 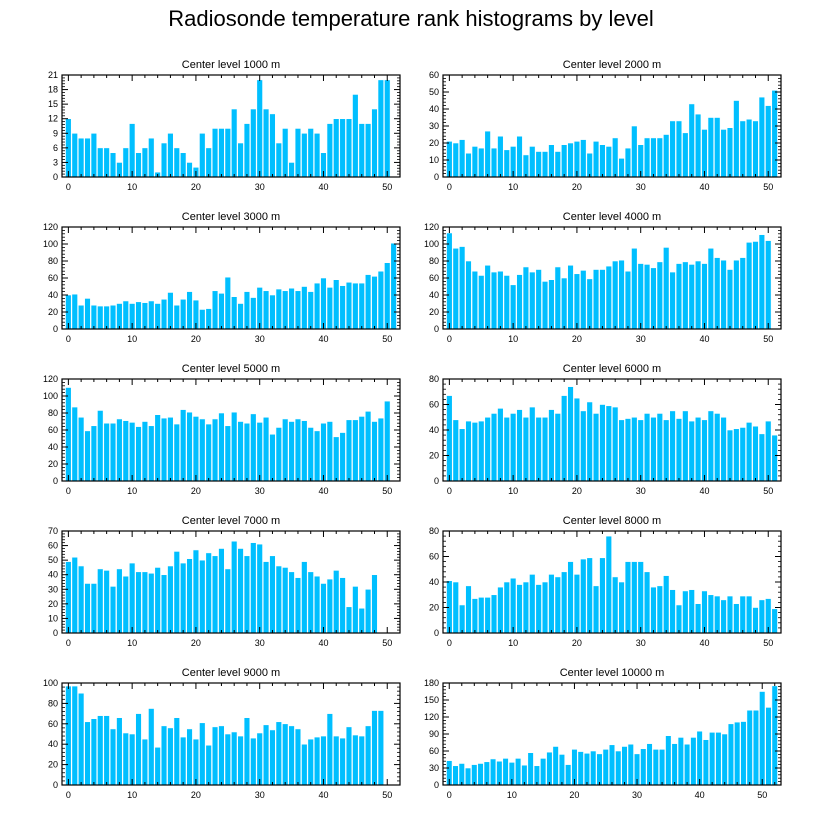 I want to click on y-tick-label: 70, so click(x=53, y=531).